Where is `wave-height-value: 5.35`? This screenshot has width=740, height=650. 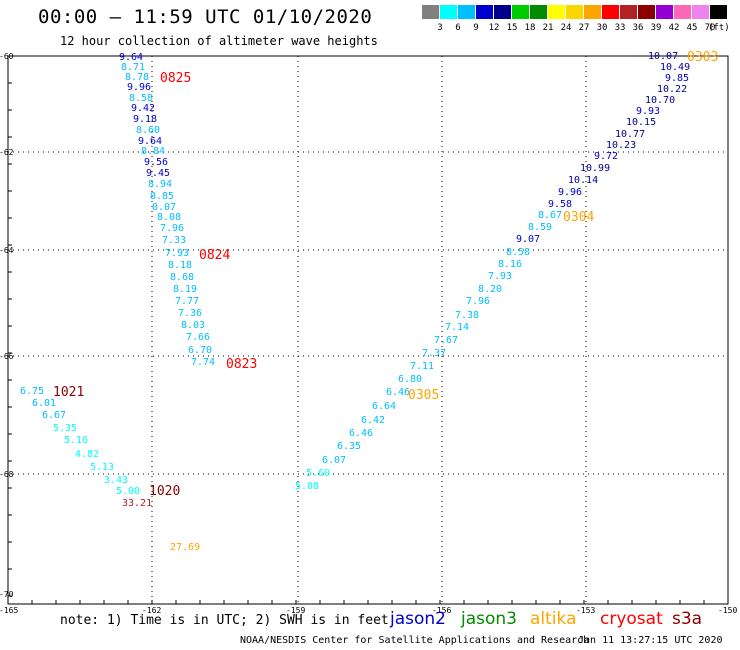 wave-height-value: 5.35 is located at coordinates (65, 428).